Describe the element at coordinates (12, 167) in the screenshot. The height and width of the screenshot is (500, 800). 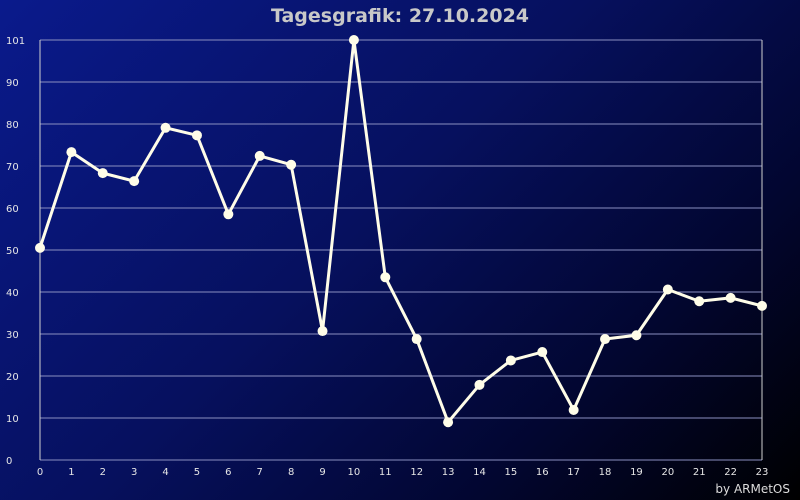
I see `y-tick-label: 70` at that location.